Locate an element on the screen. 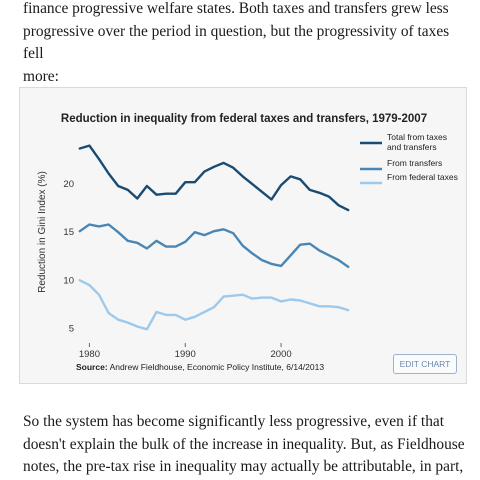 This screenshot has height=480, width=480. y-tick-label: 5 is located at coordinates (71, 328).